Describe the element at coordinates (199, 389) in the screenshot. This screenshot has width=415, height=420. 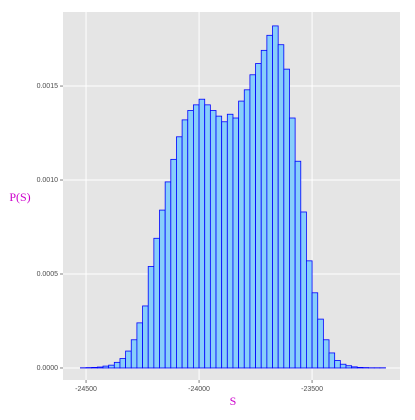
I see `x-tick-label: -24000` at that location.